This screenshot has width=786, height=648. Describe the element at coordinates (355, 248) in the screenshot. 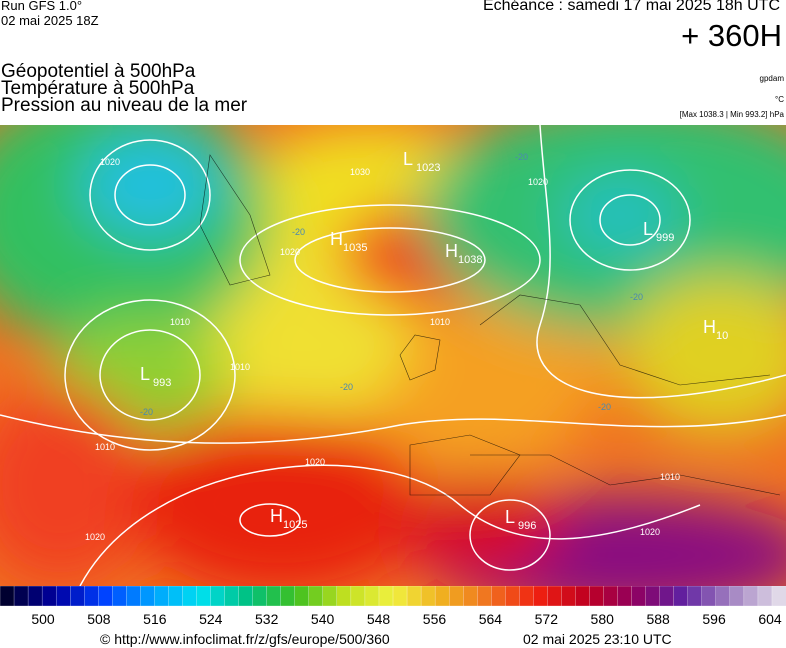

I see `center-value: 1035` at that location.